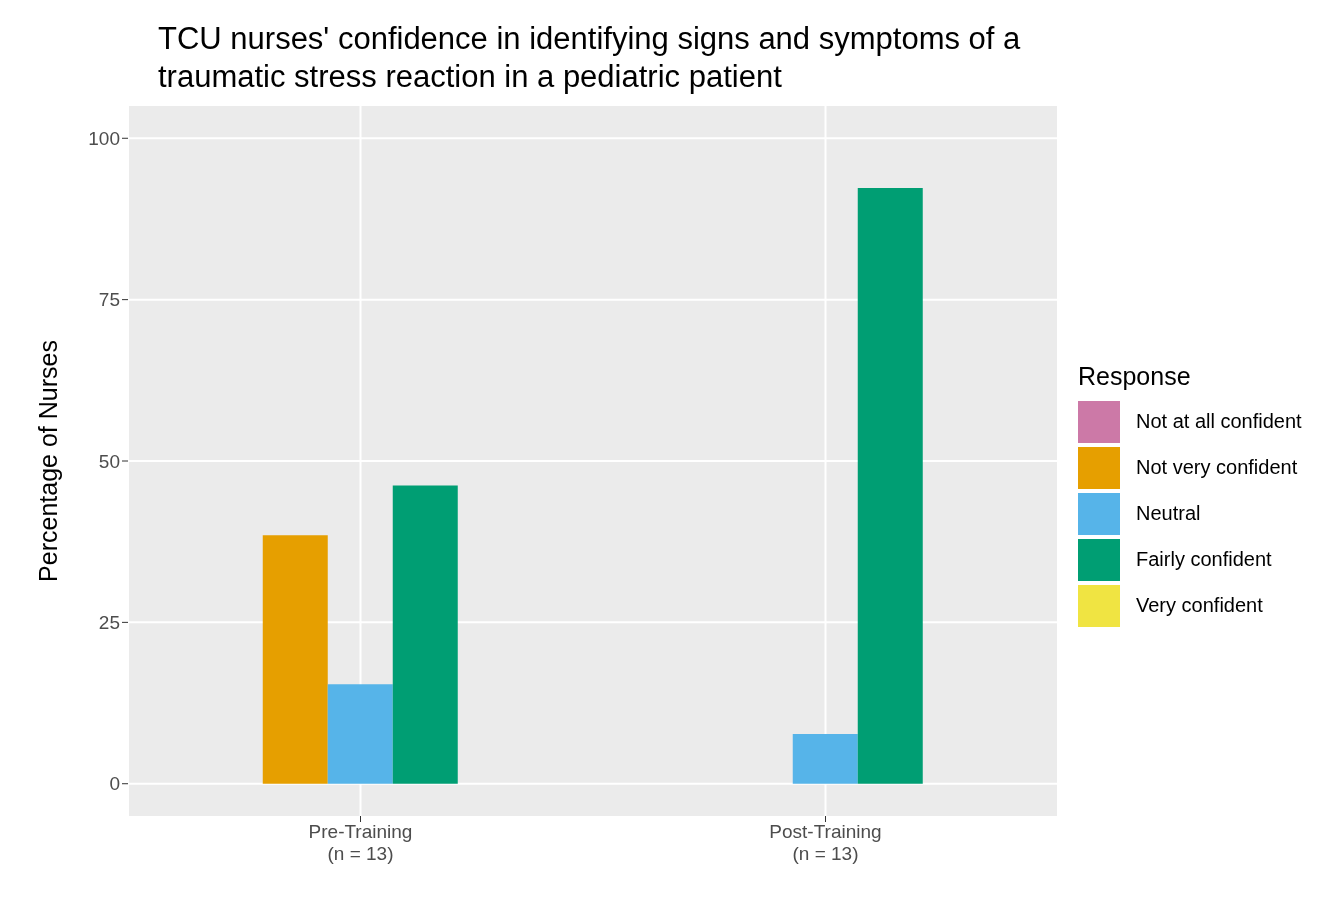 Image resolution: width=1337 pixels, height=918 pixels. I want to click on y-tick-label: 50, so click(109, 461).